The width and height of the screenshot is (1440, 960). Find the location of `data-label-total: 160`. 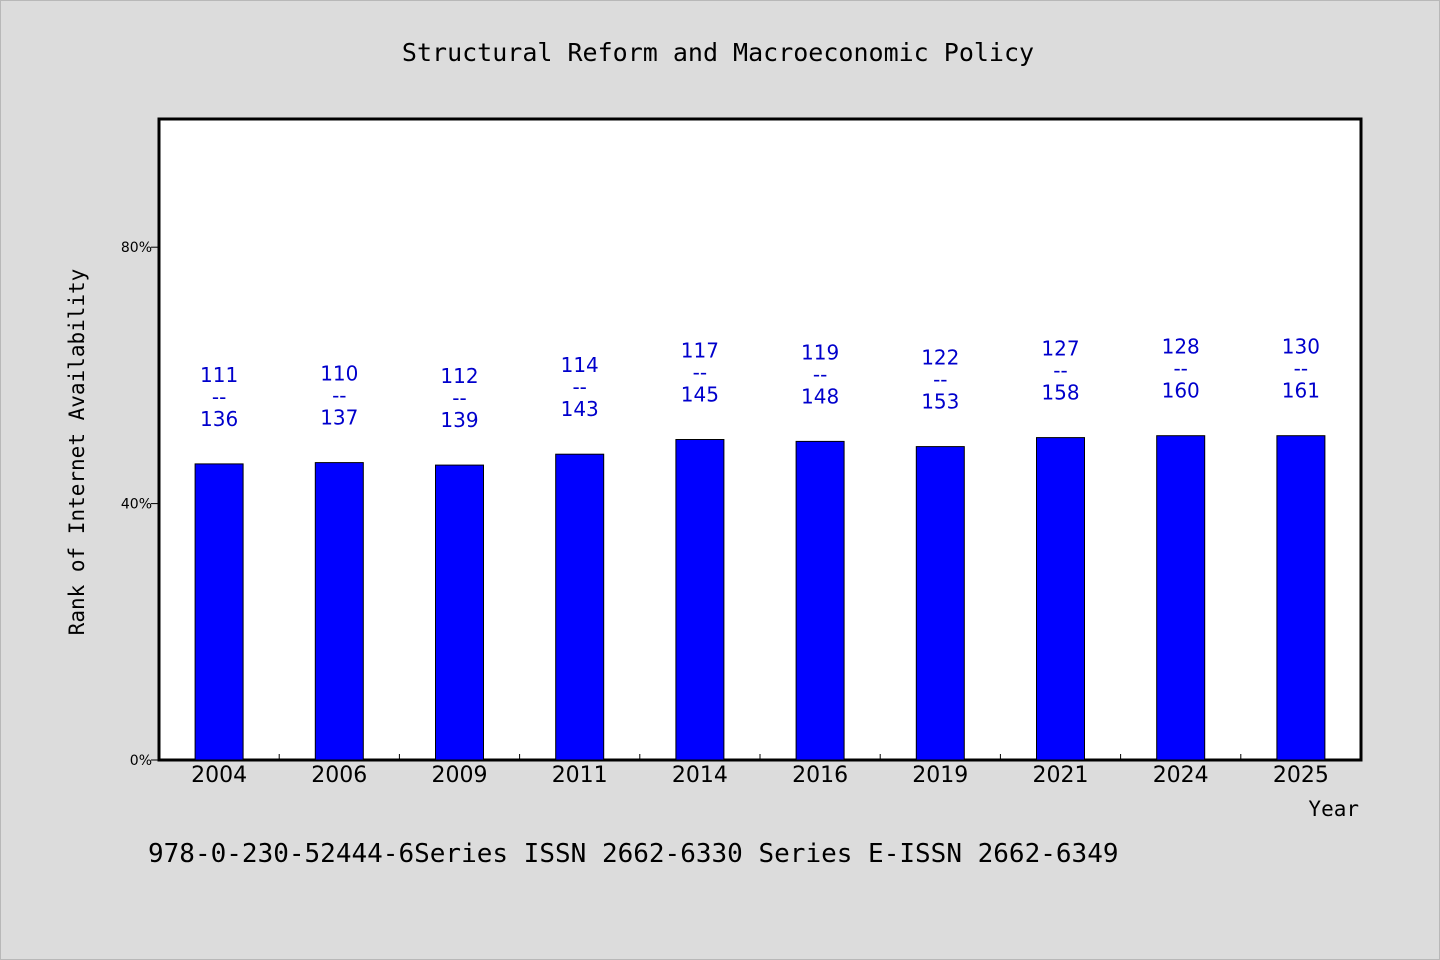

data-label-total: 160 is located at coordinates (1181, 391).